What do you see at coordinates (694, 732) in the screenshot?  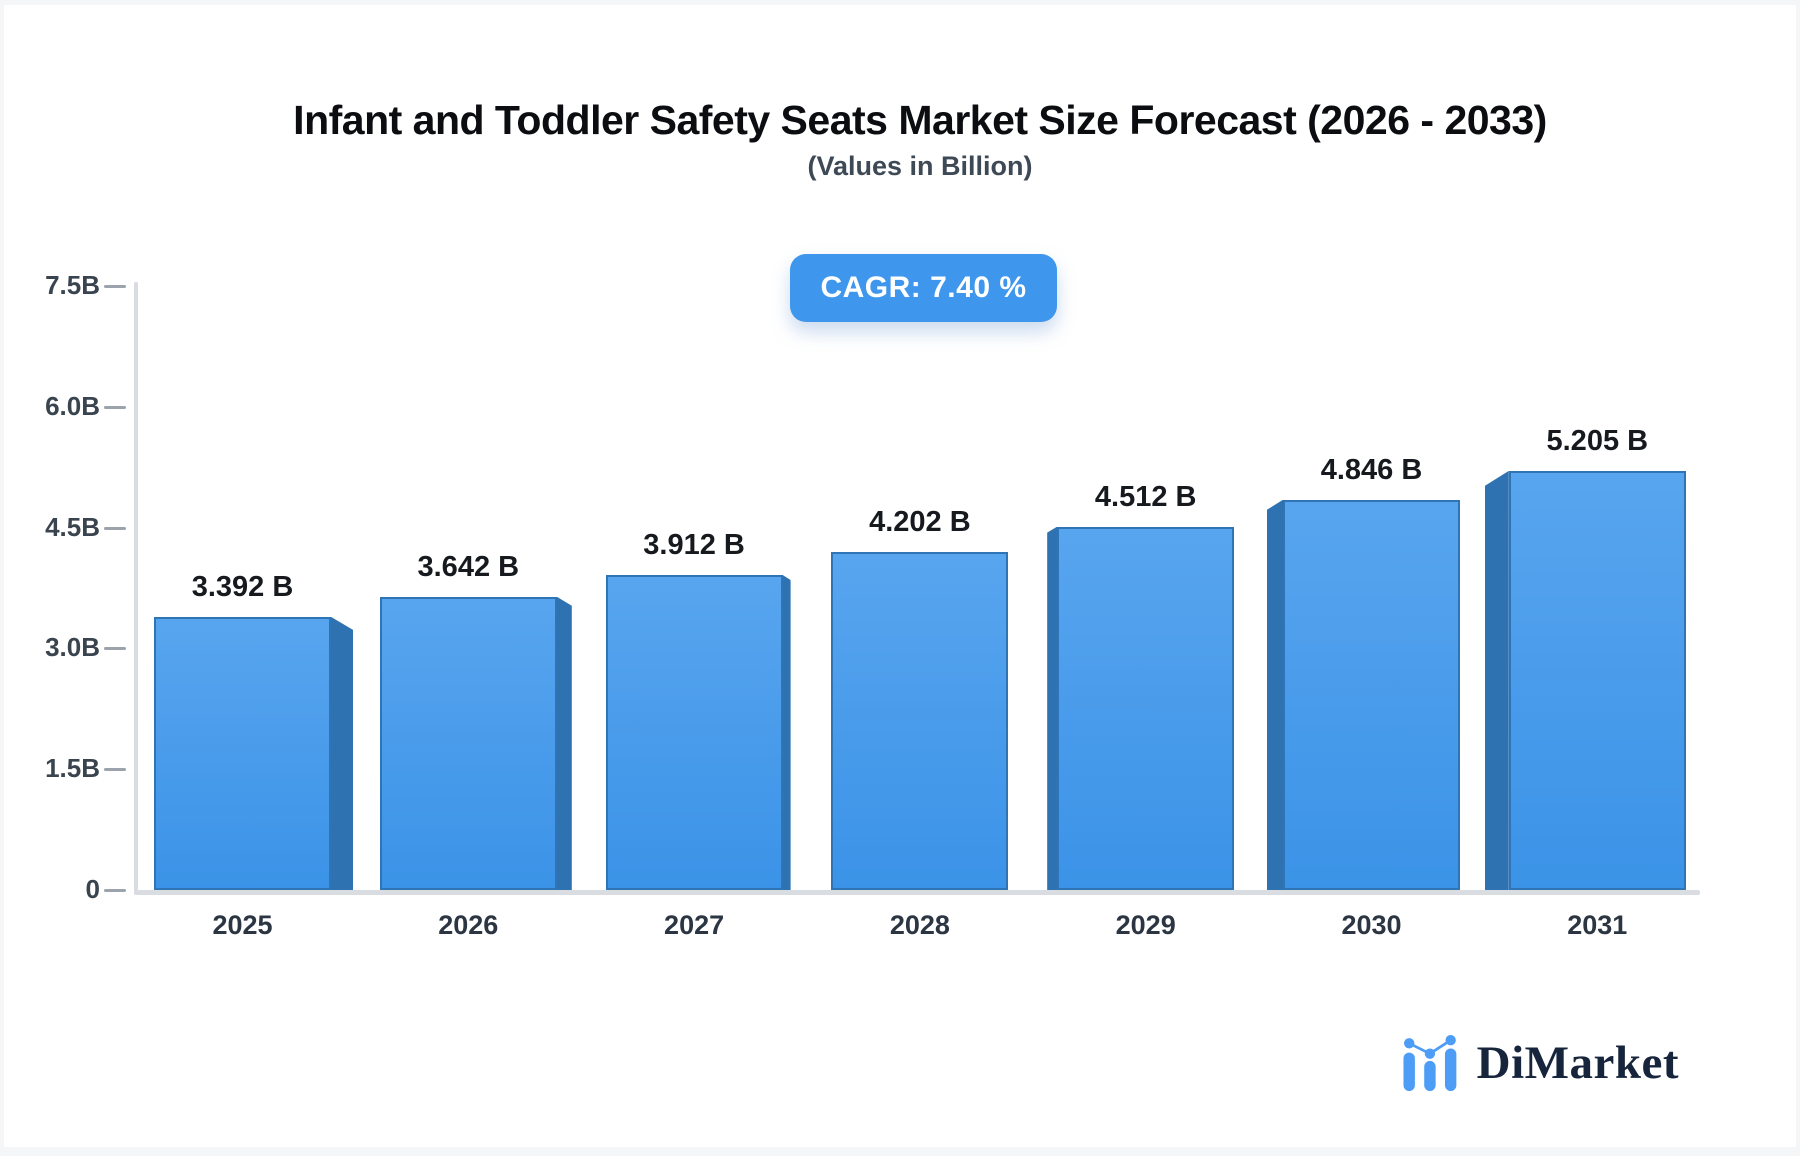 I see `bar-2027` at bounding box center [694, 732].